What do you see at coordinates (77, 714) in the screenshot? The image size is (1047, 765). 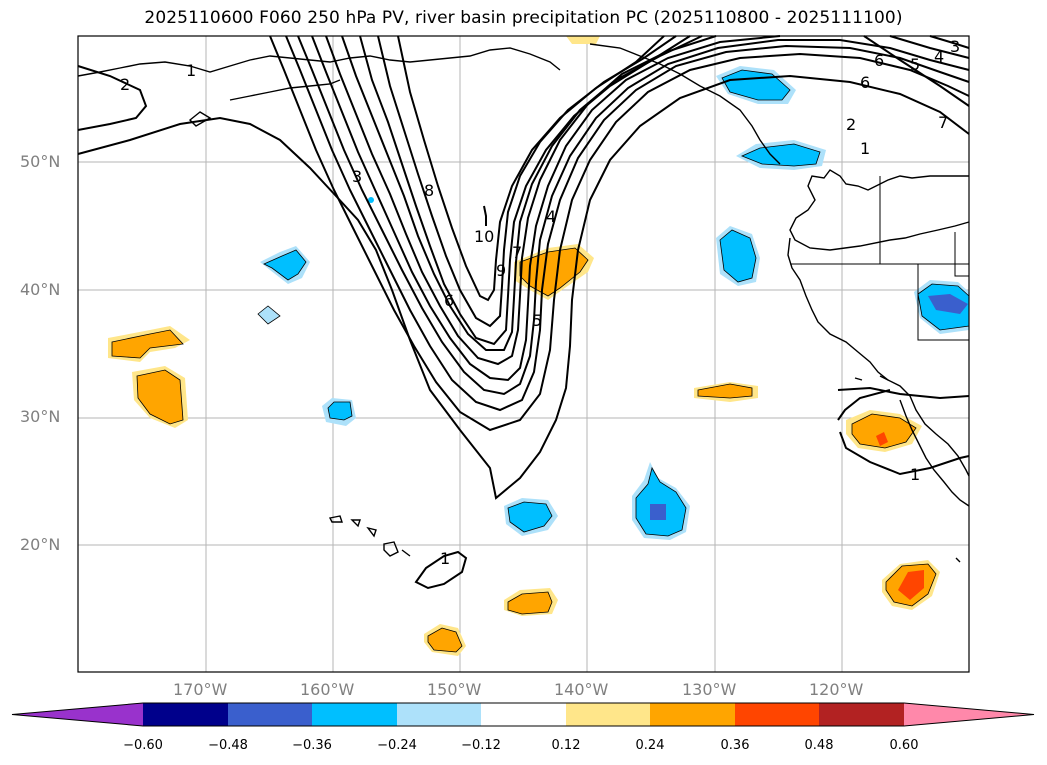 I see `colorbar-extend-low` at bounding box center [77, 714].